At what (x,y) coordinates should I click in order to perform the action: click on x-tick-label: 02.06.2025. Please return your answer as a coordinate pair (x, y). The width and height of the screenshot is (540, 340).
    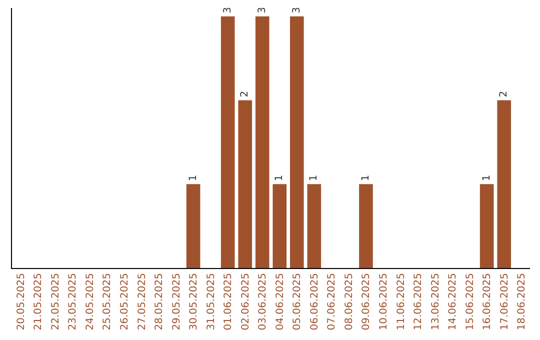
    Looking at the image, I should click on (246, 301).